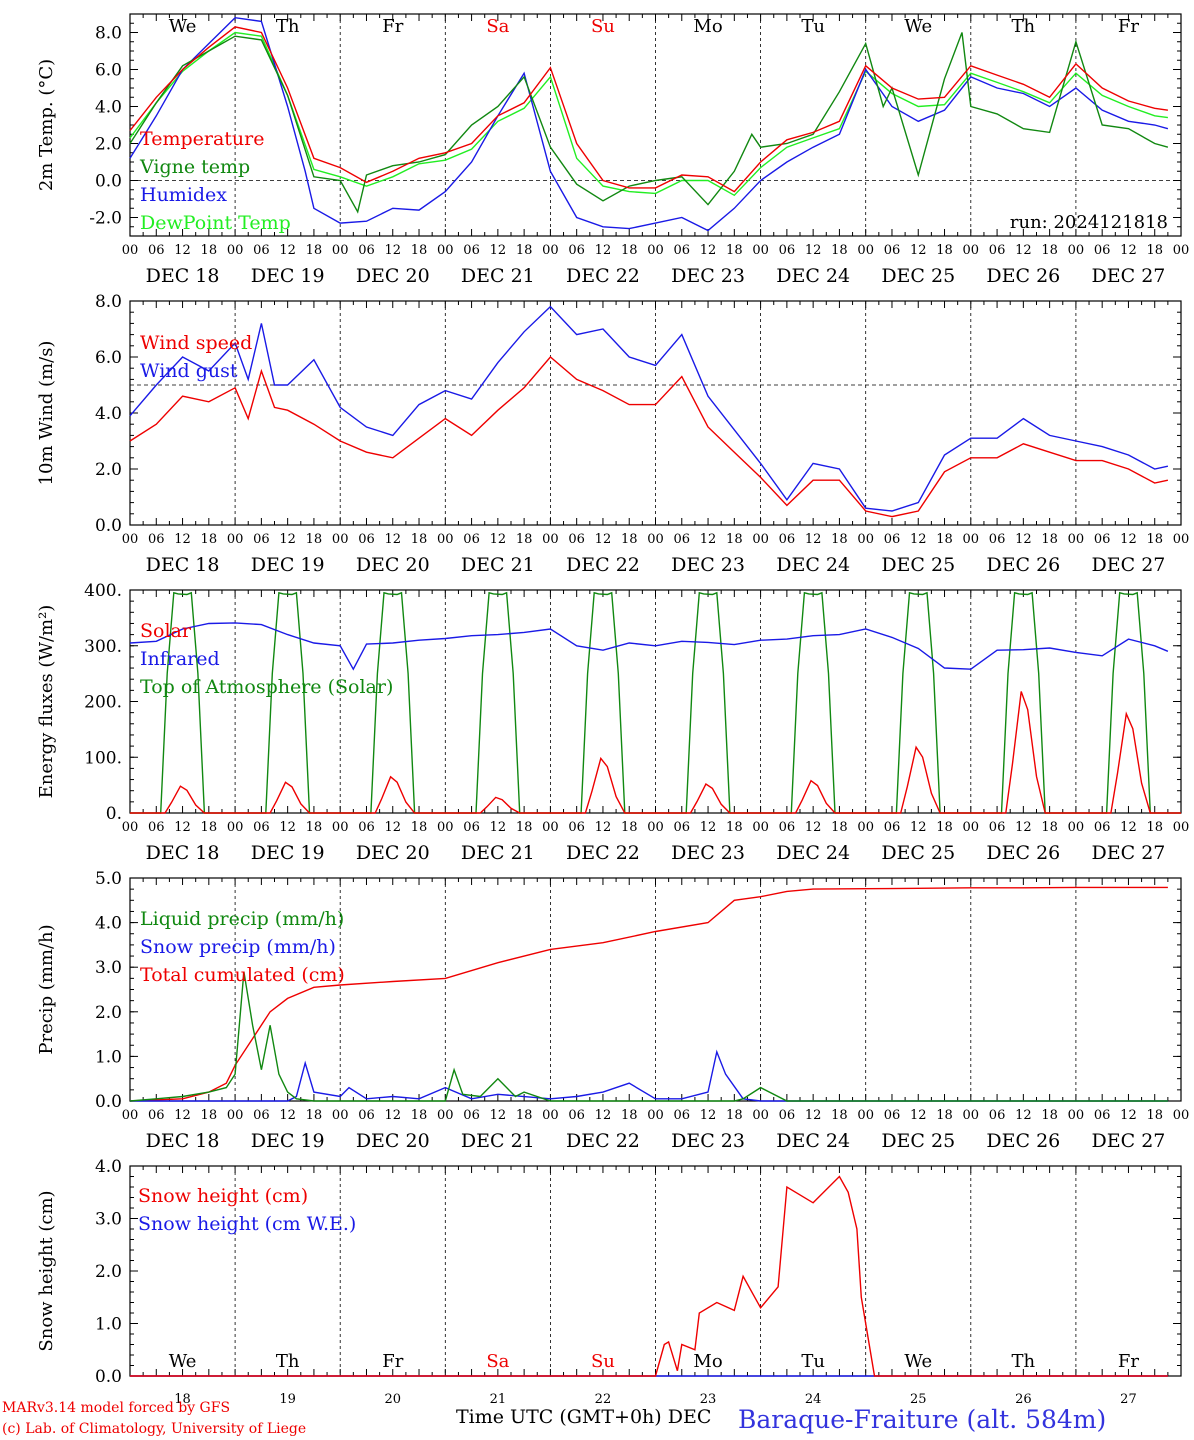  I want to click on legend-entry: Top of Atmosphere (Solar), so click(266, 687).